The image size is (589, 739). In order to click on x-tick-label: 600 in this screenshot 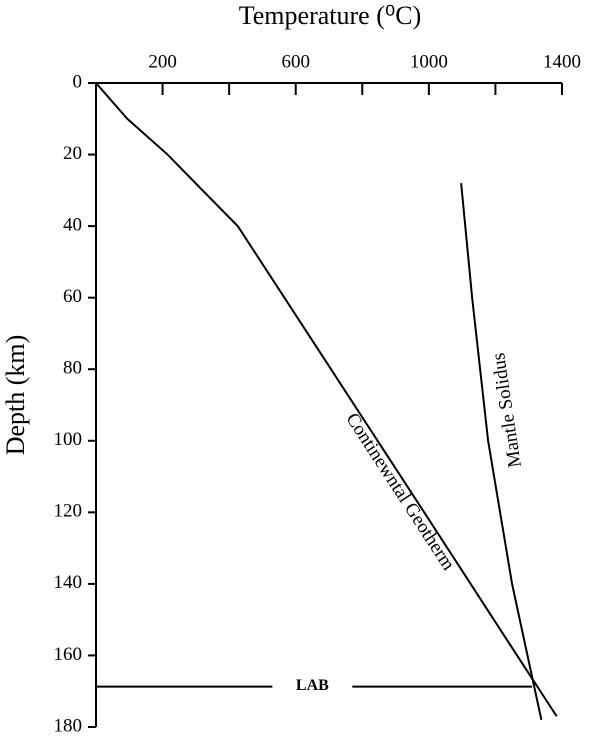, I will do `click(295, 61)`.